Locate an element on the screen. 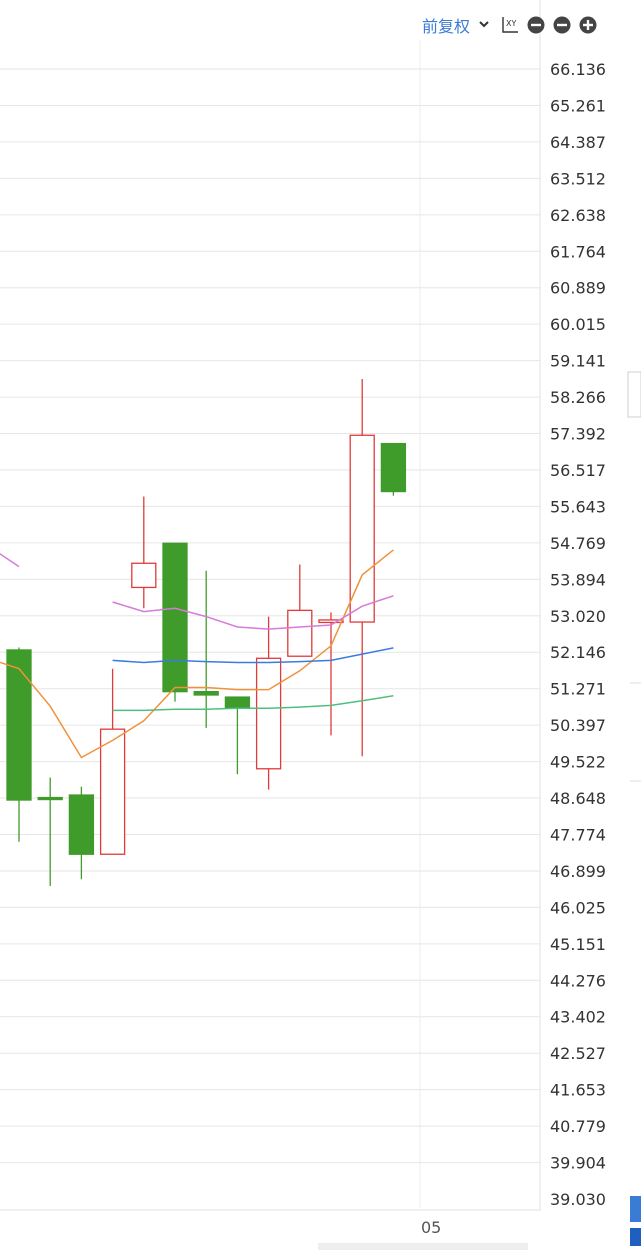 This screenshot has width=641, height=1250. y-tick-label: 46.025 is located at coordinates (578, 907).